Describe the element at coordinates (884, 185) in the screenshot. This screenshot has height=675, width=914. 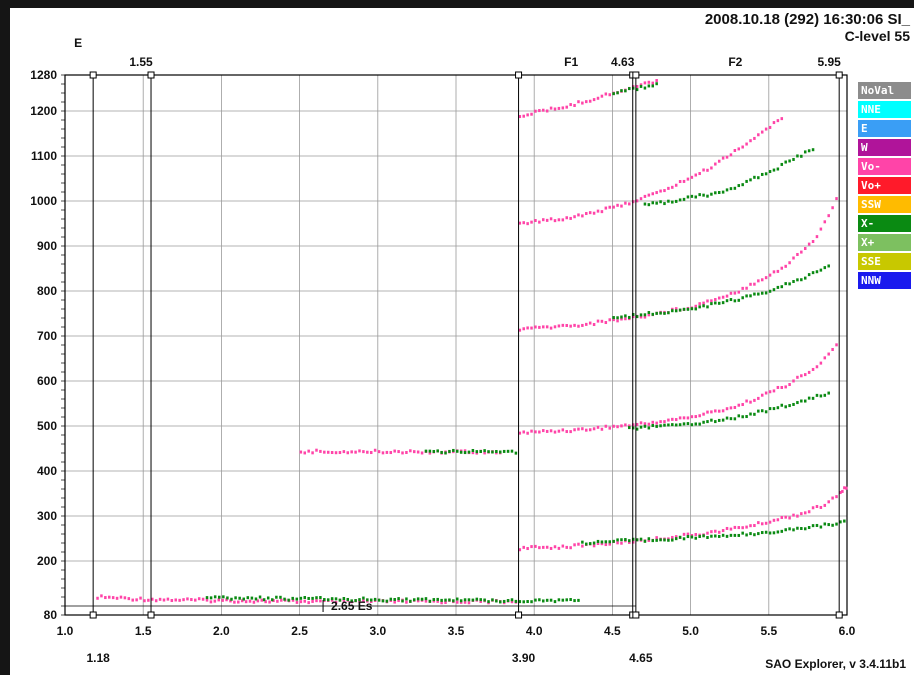
I see `legend-item: Vo+` at that location.